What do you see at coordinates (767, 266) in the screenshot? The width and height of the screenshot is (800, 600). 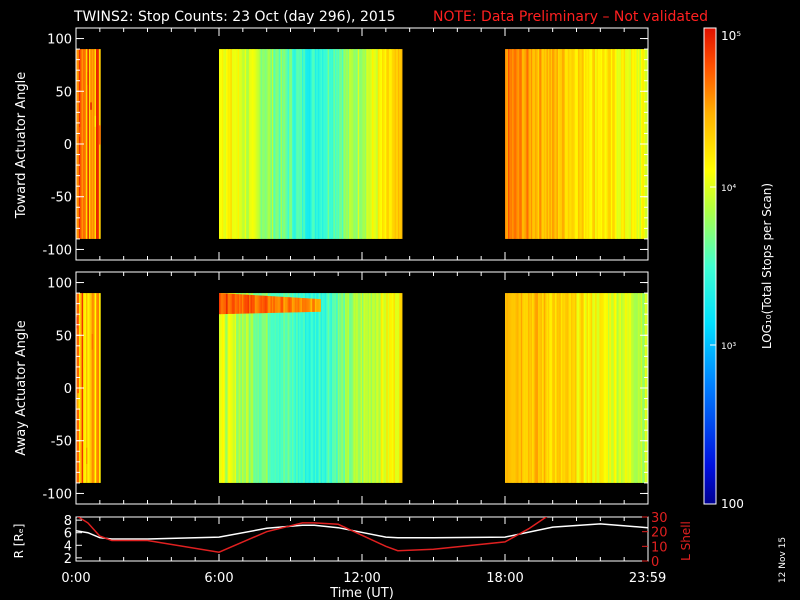 I see `colorbar-label: LOG₁₀(Total Stops per Scan)` at bounding box center [767, 266].